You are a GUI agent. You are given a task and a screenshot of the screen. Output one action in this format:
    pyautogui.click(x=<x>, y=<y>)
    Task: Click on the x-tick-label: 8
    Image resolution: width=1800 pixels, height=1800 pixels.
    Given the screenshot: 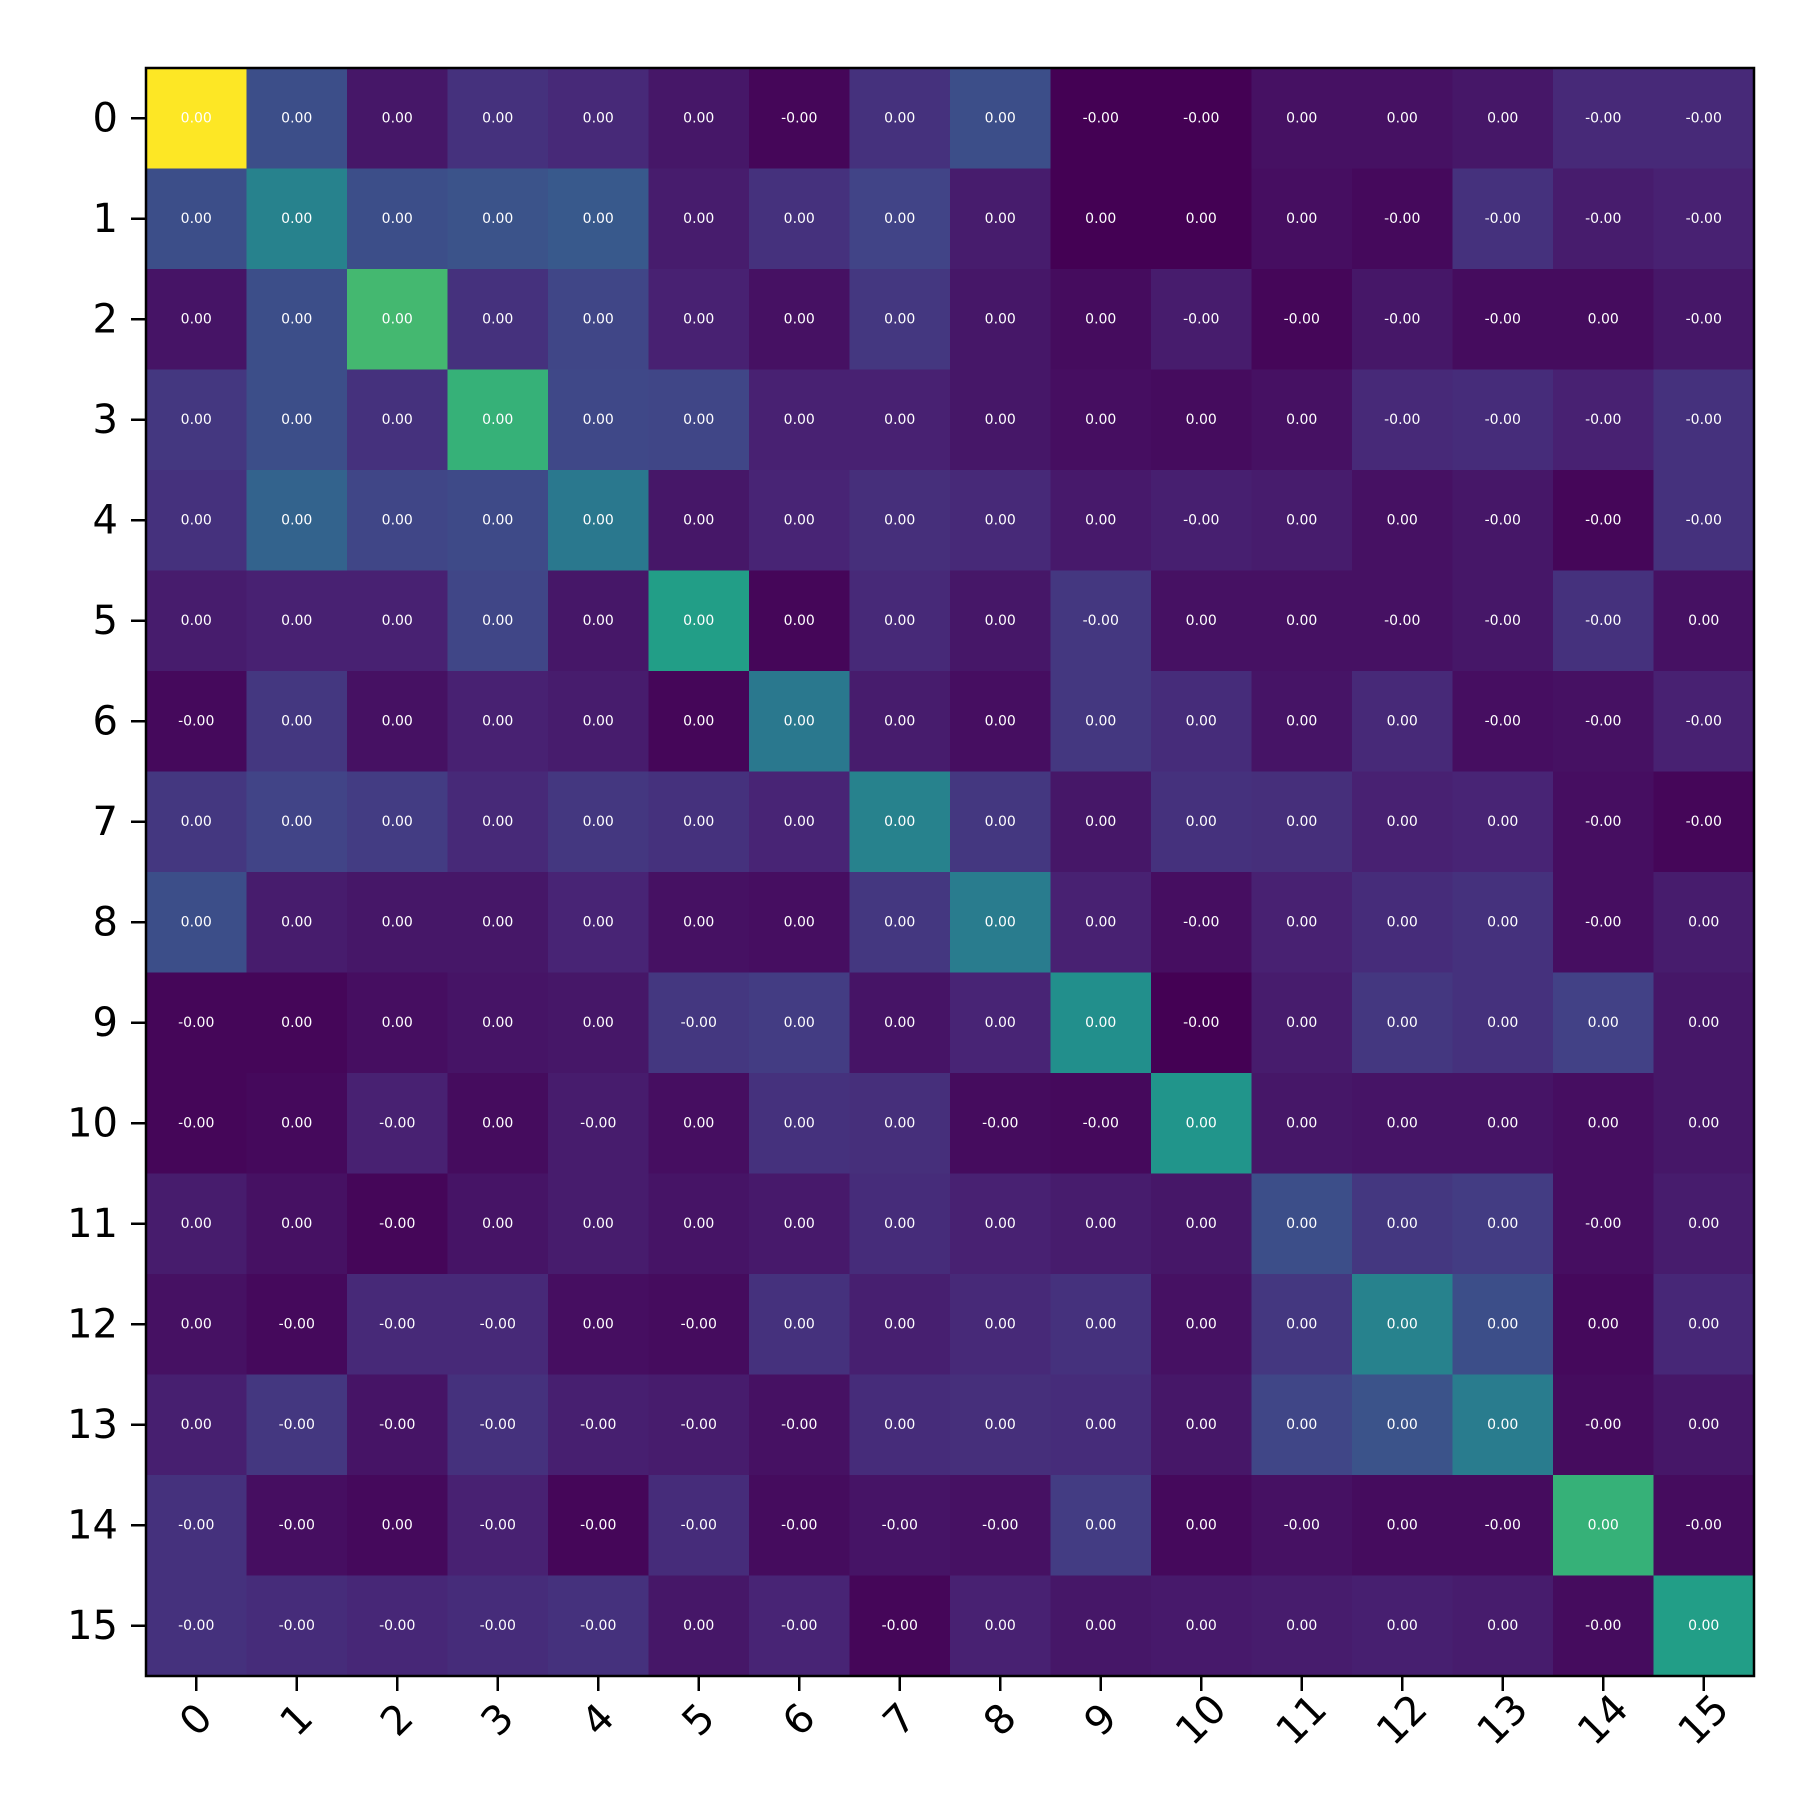 What is the action you would take?
    pyautogui.click(x=1000, y=1720)
    